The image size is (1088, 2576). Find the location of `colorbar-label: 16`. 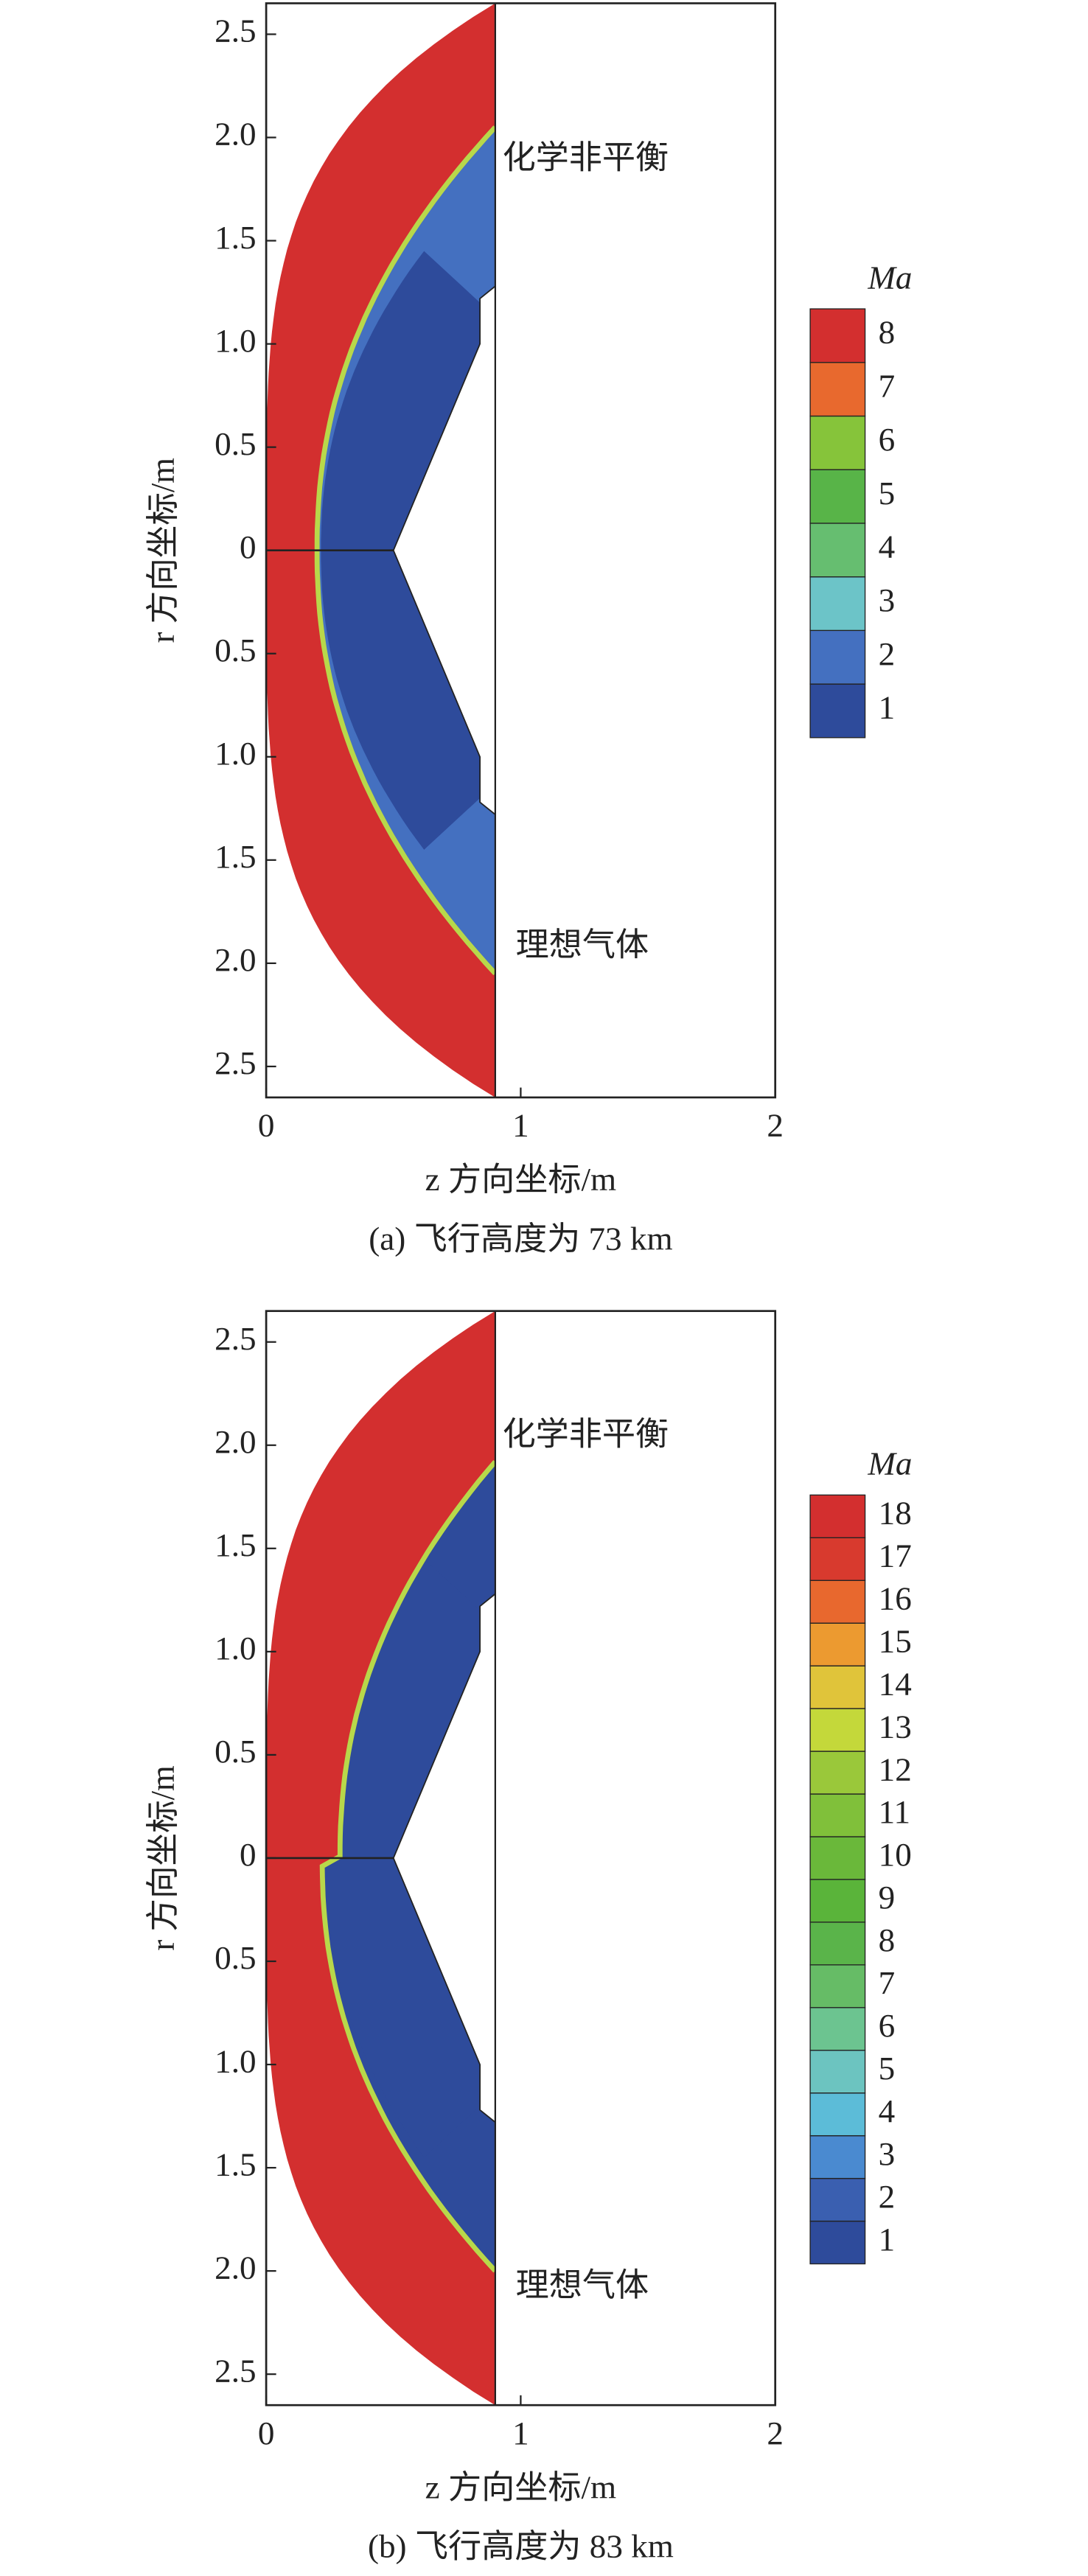

colorbar-label: 16 is located at coordinates (896, 1599).